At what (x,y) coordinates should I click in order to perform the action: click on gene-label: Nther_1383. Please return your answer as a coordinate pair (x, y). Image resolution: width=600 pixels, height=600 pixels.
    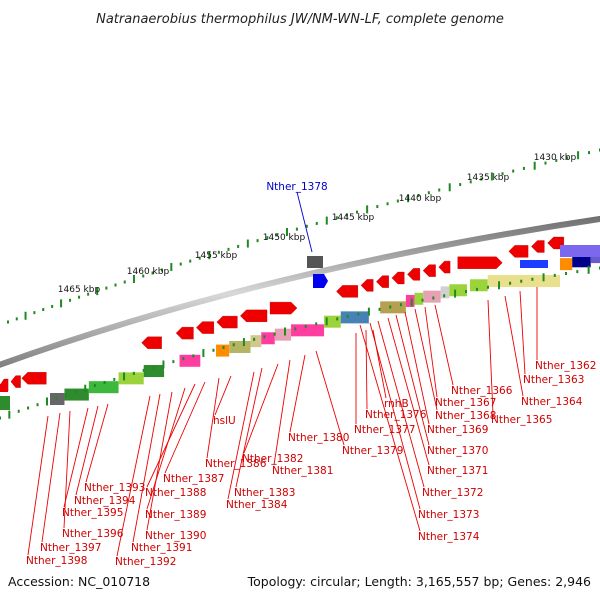
    Looking at the image, I should click on (264, 493).